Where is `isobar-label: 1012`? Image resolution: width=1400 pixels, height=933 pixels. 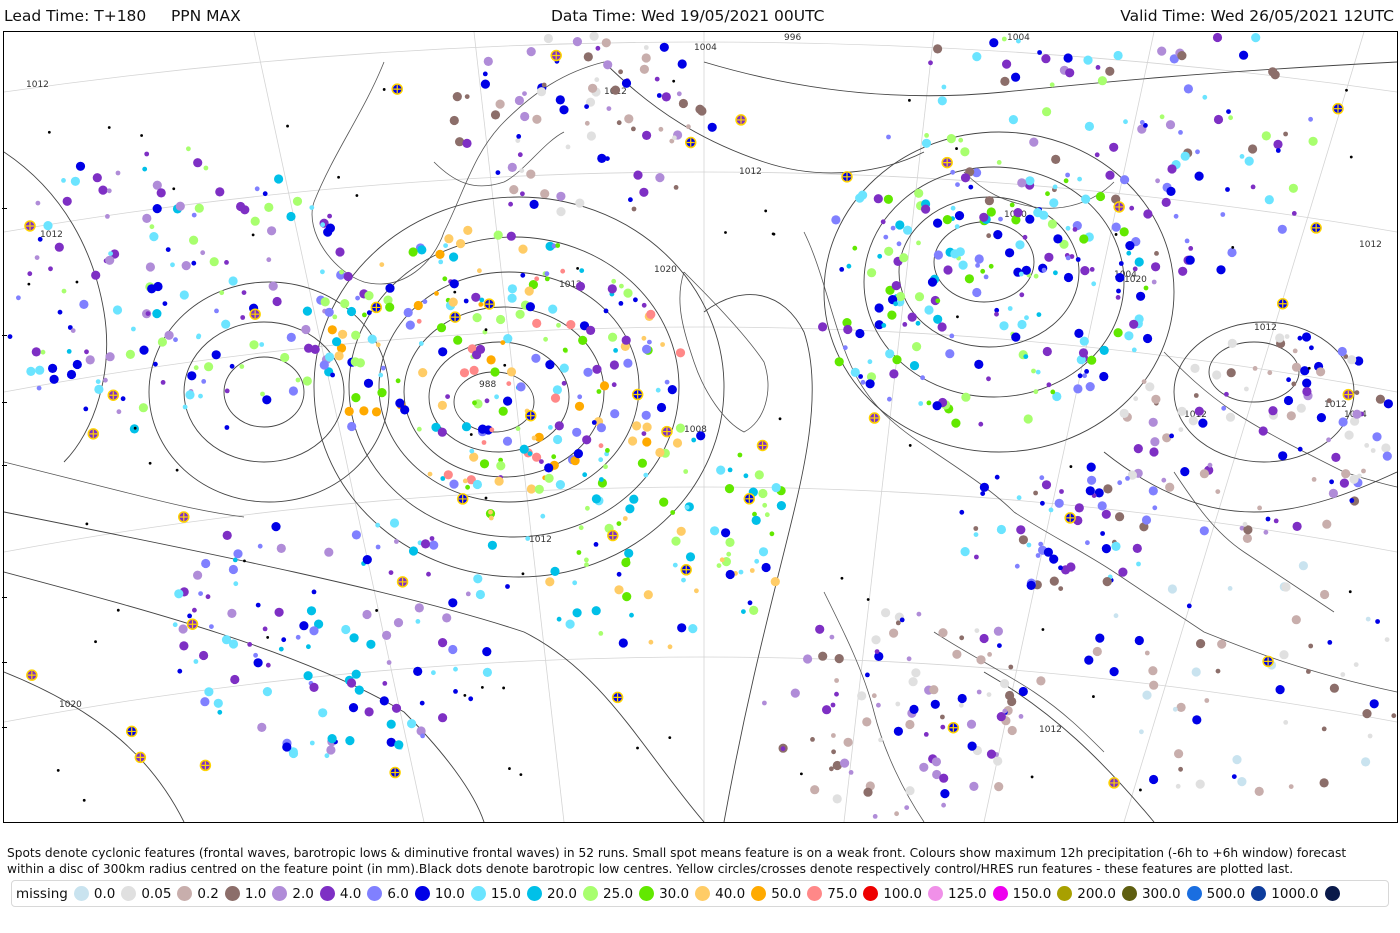 isobar-label: 1012 is located at coordinates (1050, 730).